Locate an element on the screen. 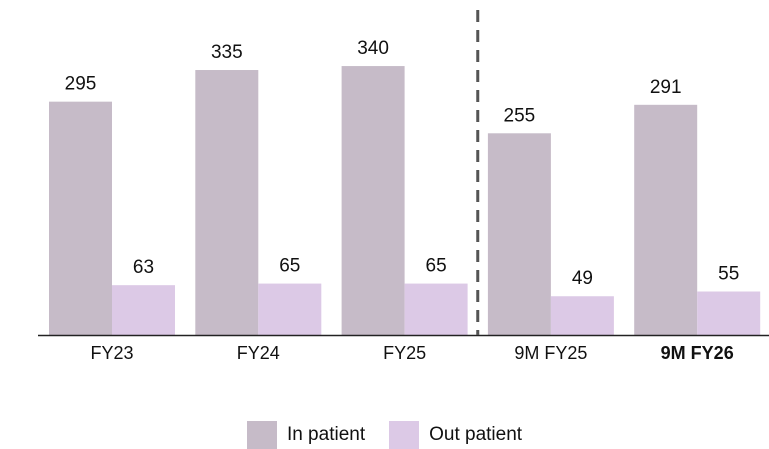 The image size is (769, 449). x-tick-label-3: 9M FY25 is located at coordinates (550, 353).